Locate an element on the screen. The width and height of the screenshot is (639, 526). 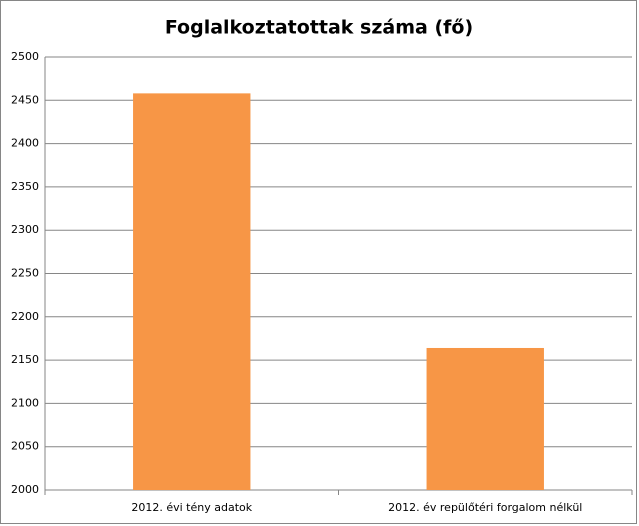
y-tick-label: 2500 is located at coordinates (25, 56).